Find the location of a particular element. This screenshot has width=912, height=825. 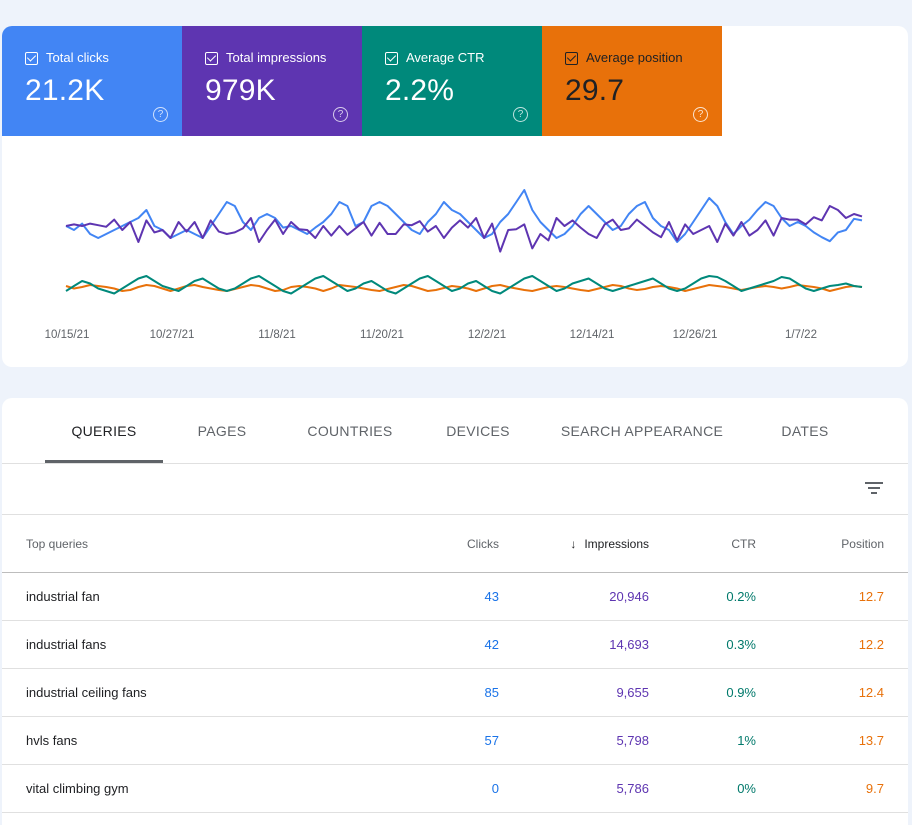

impressions-cell: 20,946 is located at coordinates (629, 596).